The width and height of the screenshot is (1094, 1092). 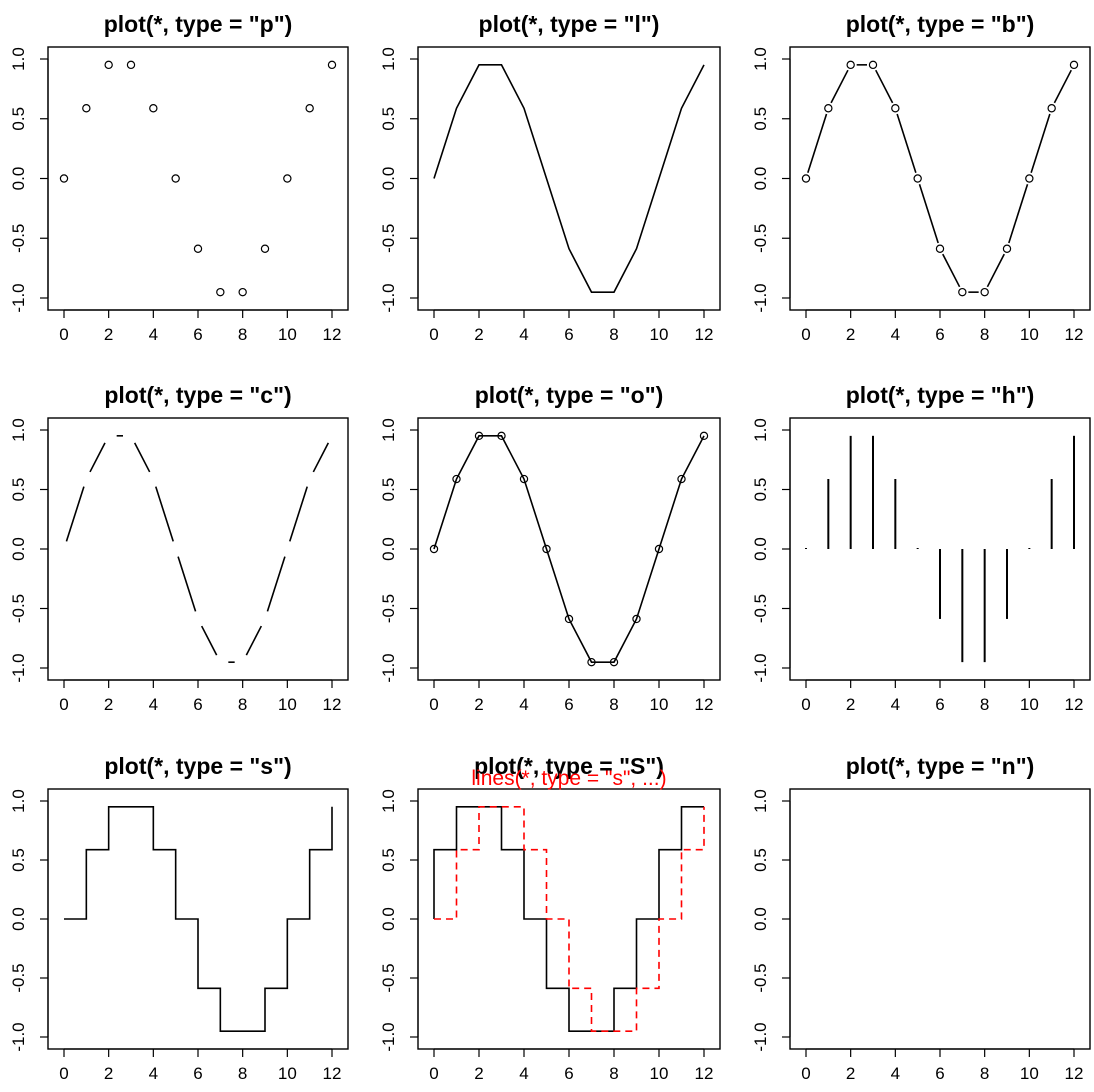 I want to click on panel-title: plot(*, type = "c"), so click(x=197, y=395).